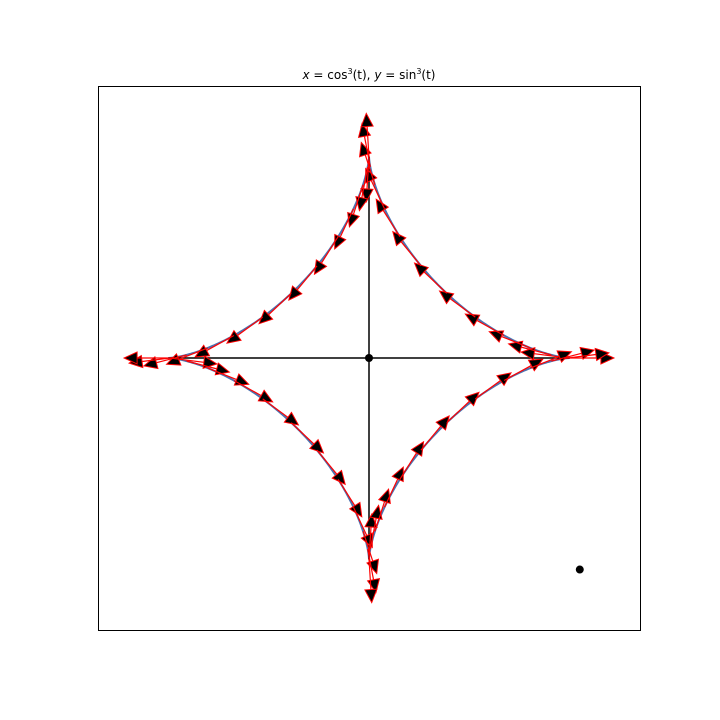 This screenshot has width=720, height=720. Describe the element at coordinates (369, 74) in the screenshot. I see `chart-title: x = cos3(t), y = sin3(t)` at that location.